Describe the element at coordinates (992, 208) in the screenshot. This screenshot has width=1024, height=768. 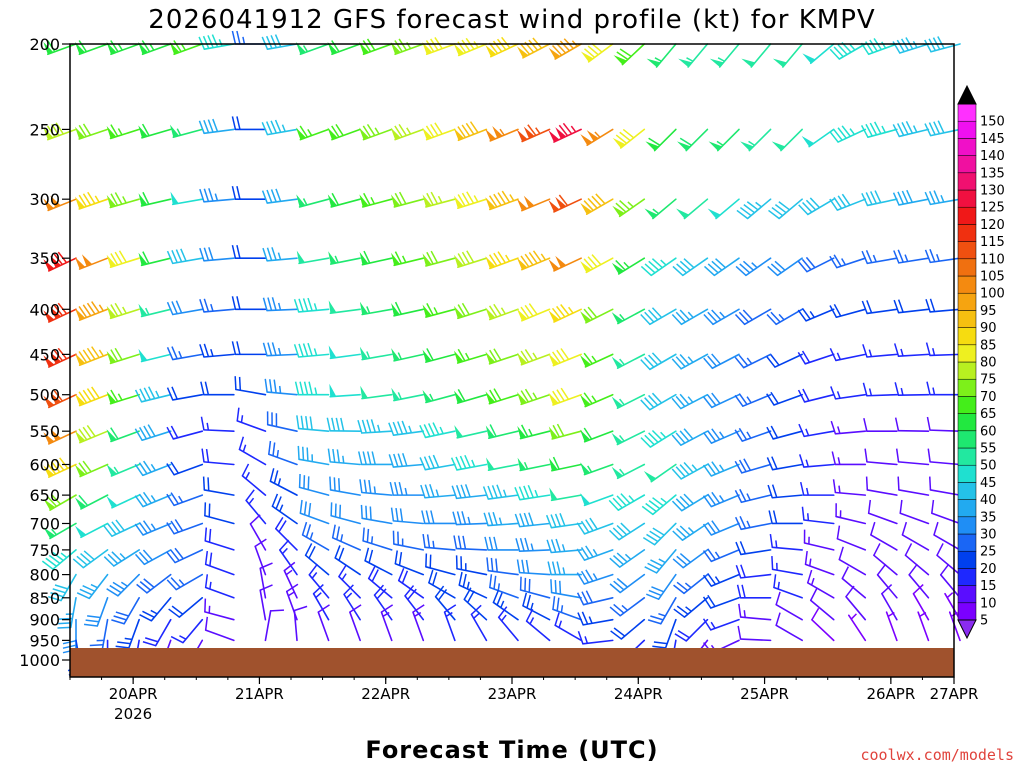
I see `colorbar-label: 125` at that location.